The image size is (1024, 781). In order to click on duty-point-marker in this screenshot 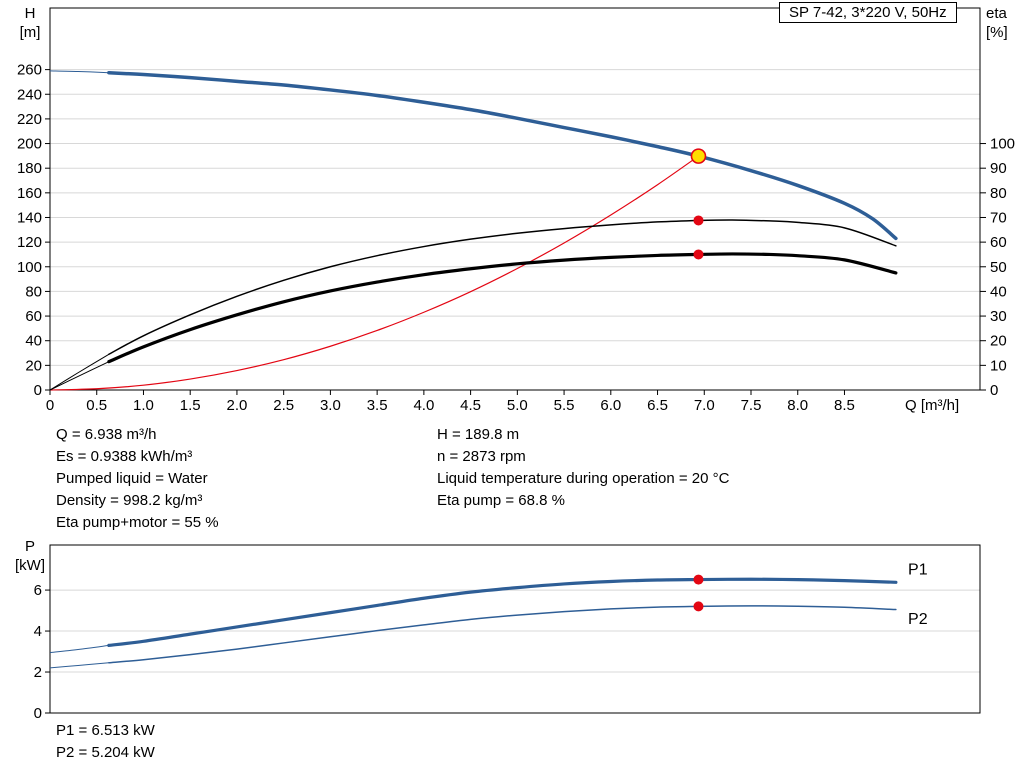, I will do `click(698, 156)`.